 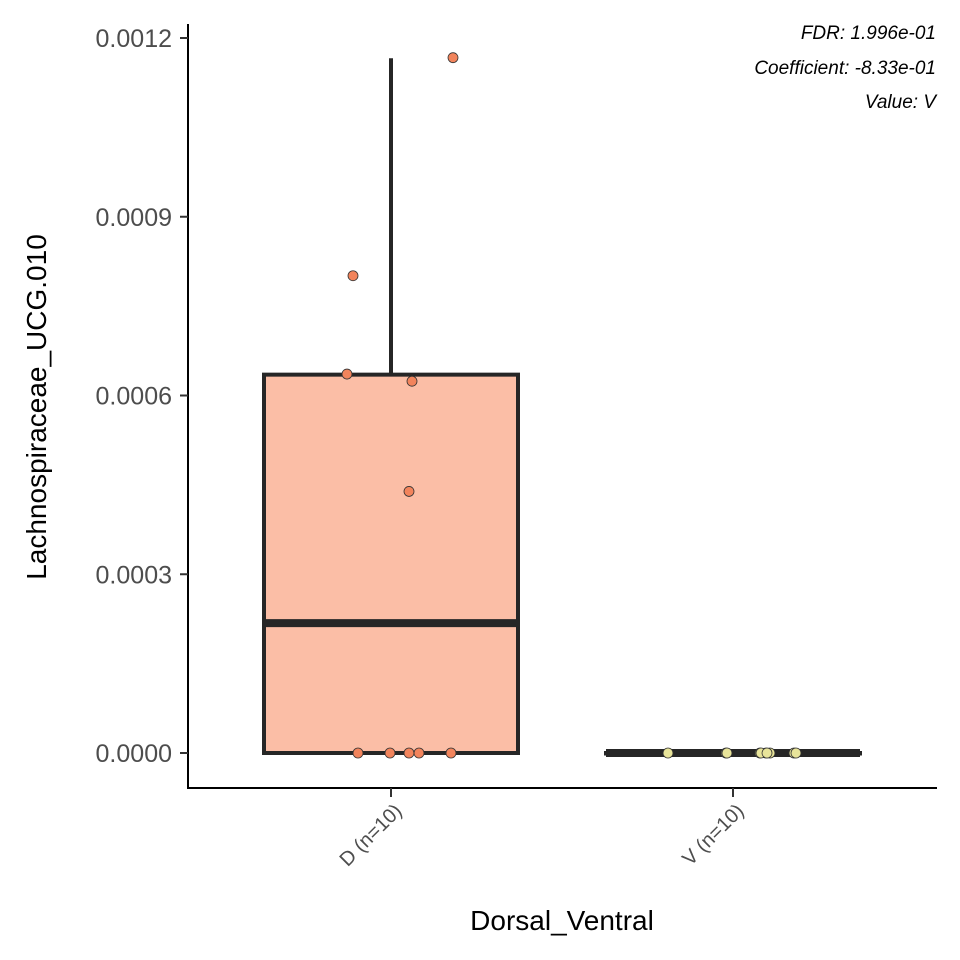 I want to click on coefficient-annotation: Coefficient: -8.33e-01, so click(x=845, y=68).